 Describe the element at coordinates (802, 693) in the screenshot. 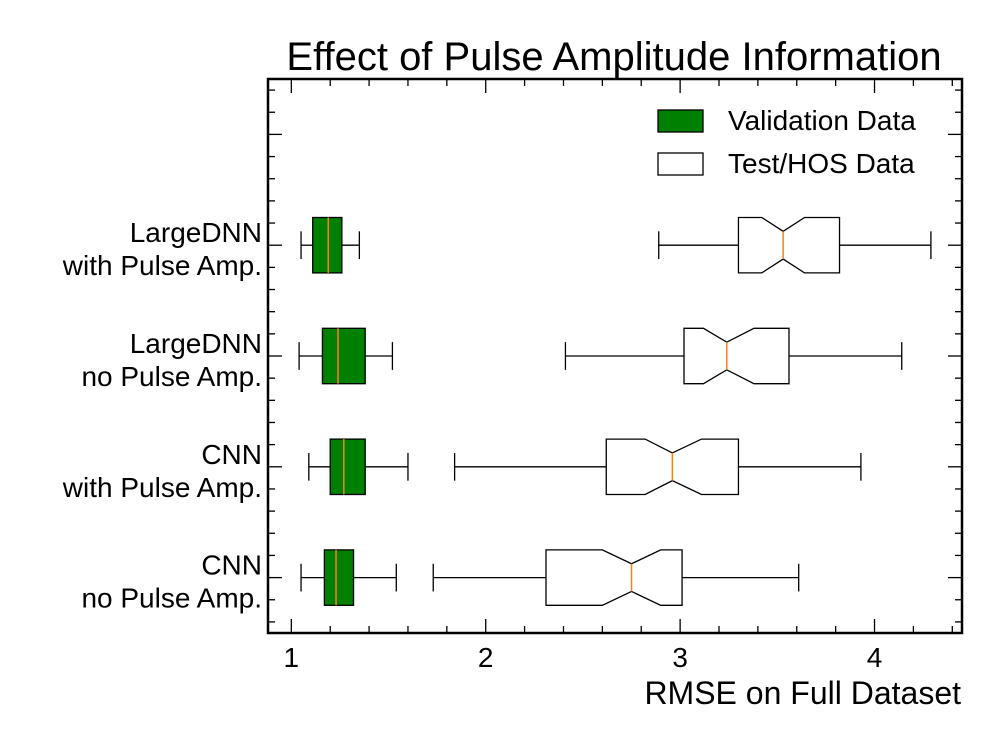

I see `x-axis-label: RMSE on Full Dataset` at that location.